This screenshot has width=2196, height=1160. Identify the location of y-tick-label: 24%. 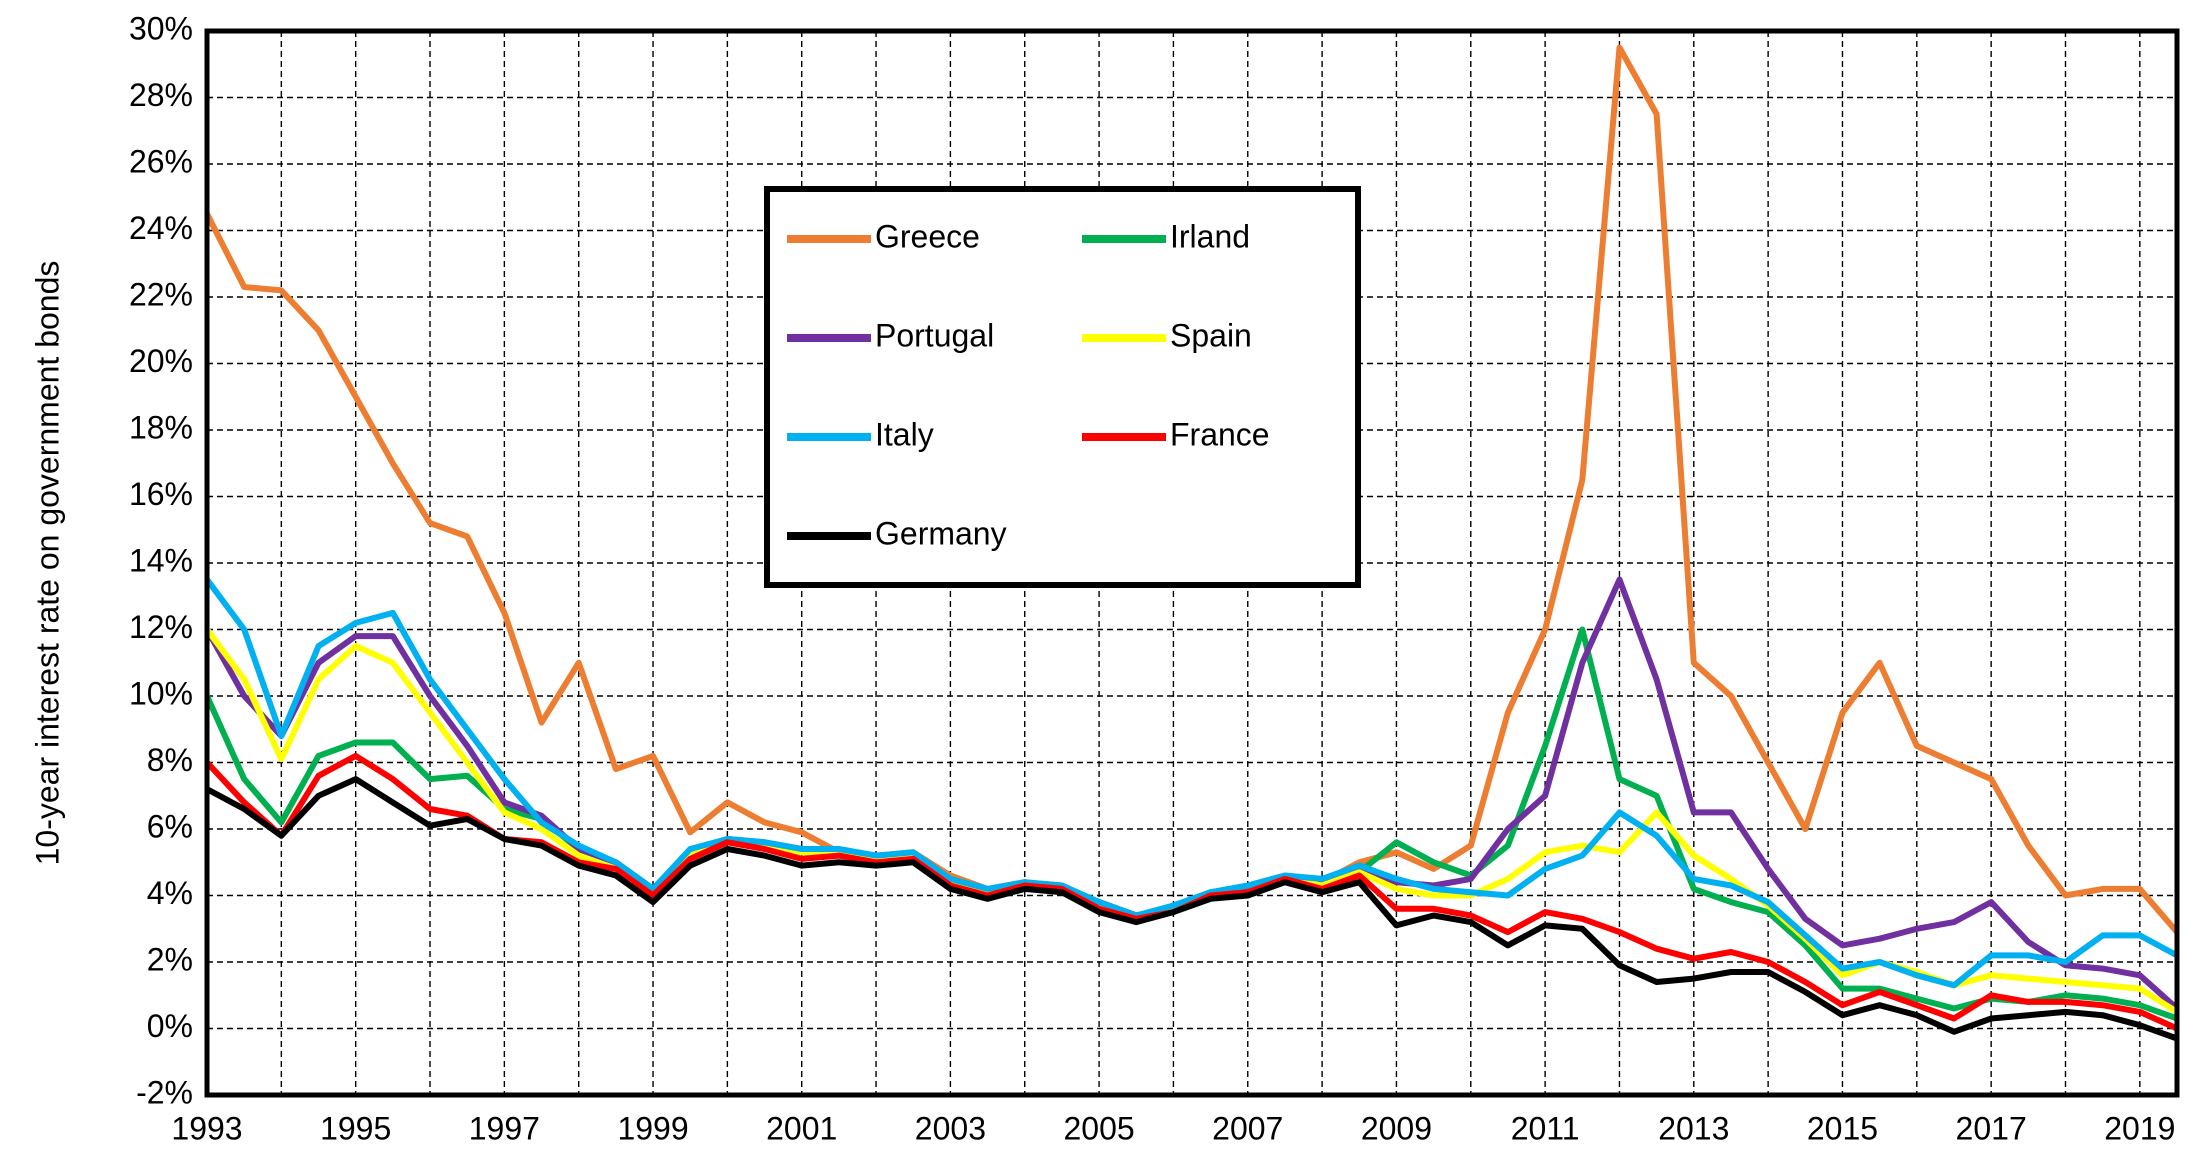
(161, 228).